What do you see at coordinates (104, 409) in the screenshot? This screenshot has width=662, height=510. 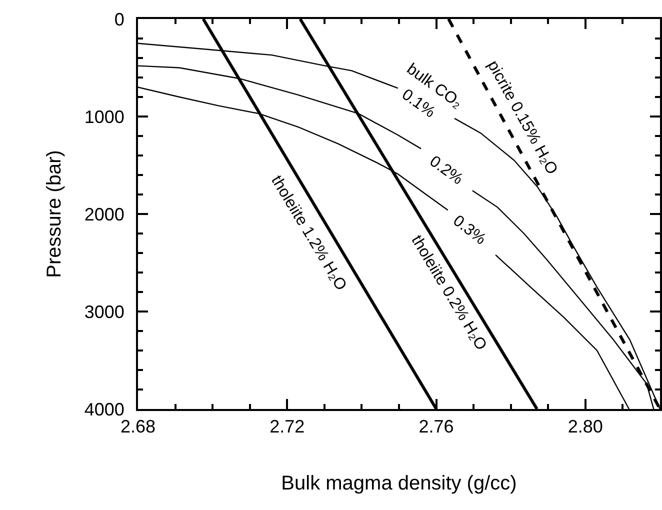 I see `y-tick-label: 4000` at bounding box center [104, 409].